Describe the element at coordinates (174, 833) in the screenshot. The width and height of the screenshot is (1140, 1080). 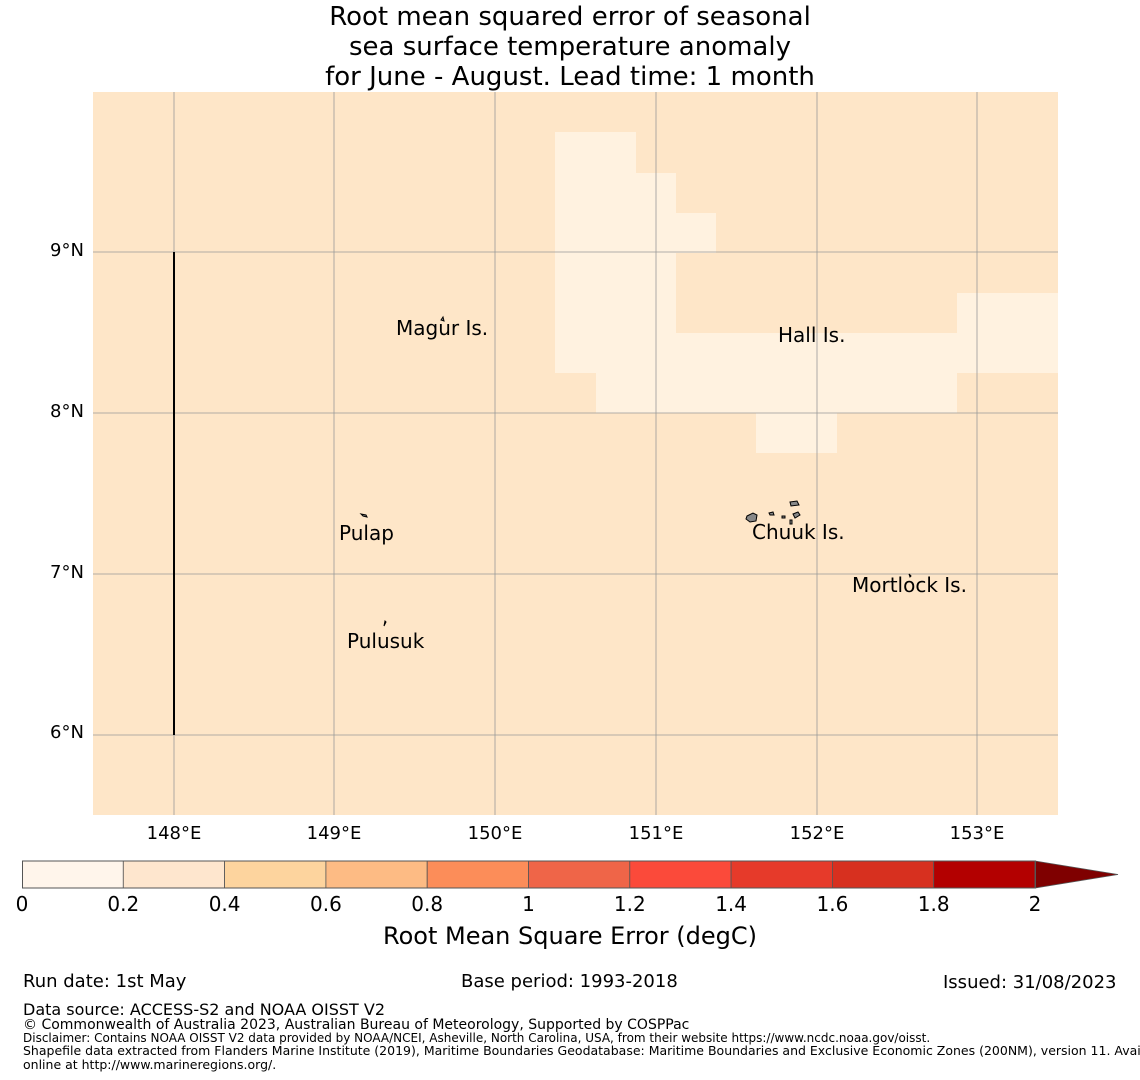
I see `lon-label-148e: 148°E` at that location.